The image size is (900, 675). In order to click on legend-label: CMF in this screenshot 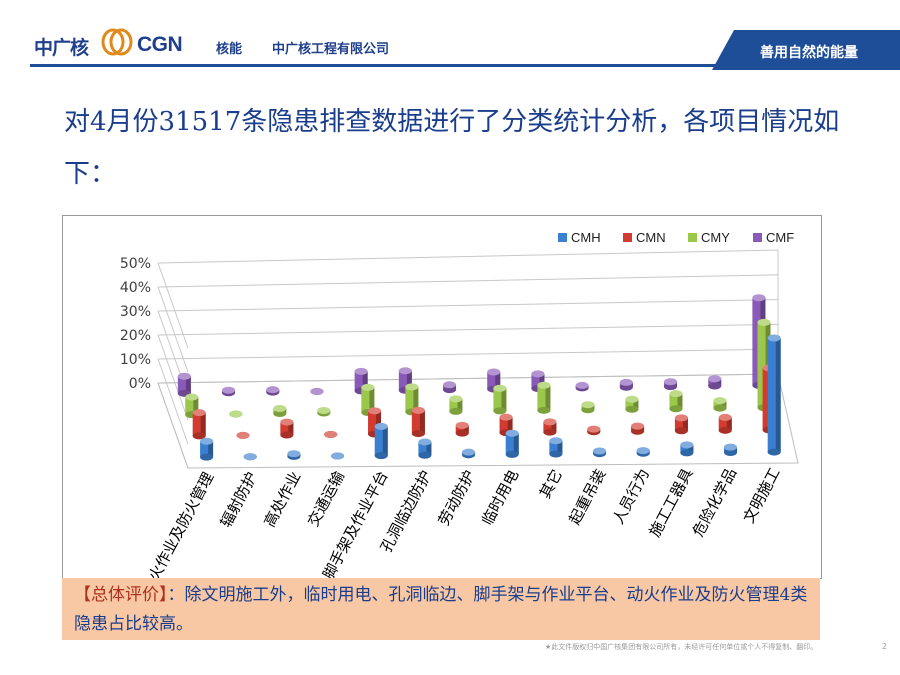, I will do `click(780, 237)`.